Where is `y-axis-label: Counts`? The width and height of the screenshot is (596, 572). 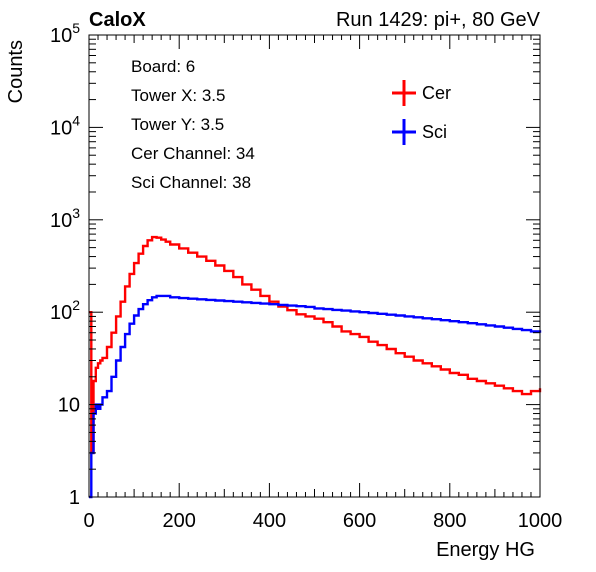
y-axis-label: Counts is located at coordinates (16, 71).